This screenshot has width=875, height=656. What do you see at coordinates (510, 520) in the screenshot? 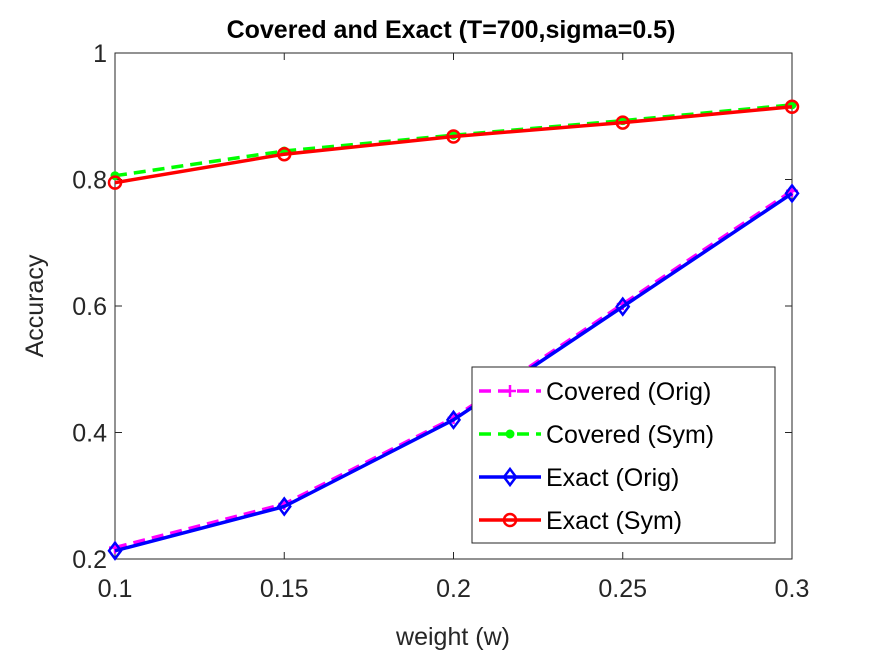
I see `legend-marker-exact-sym` at bounding box center [510, 520].